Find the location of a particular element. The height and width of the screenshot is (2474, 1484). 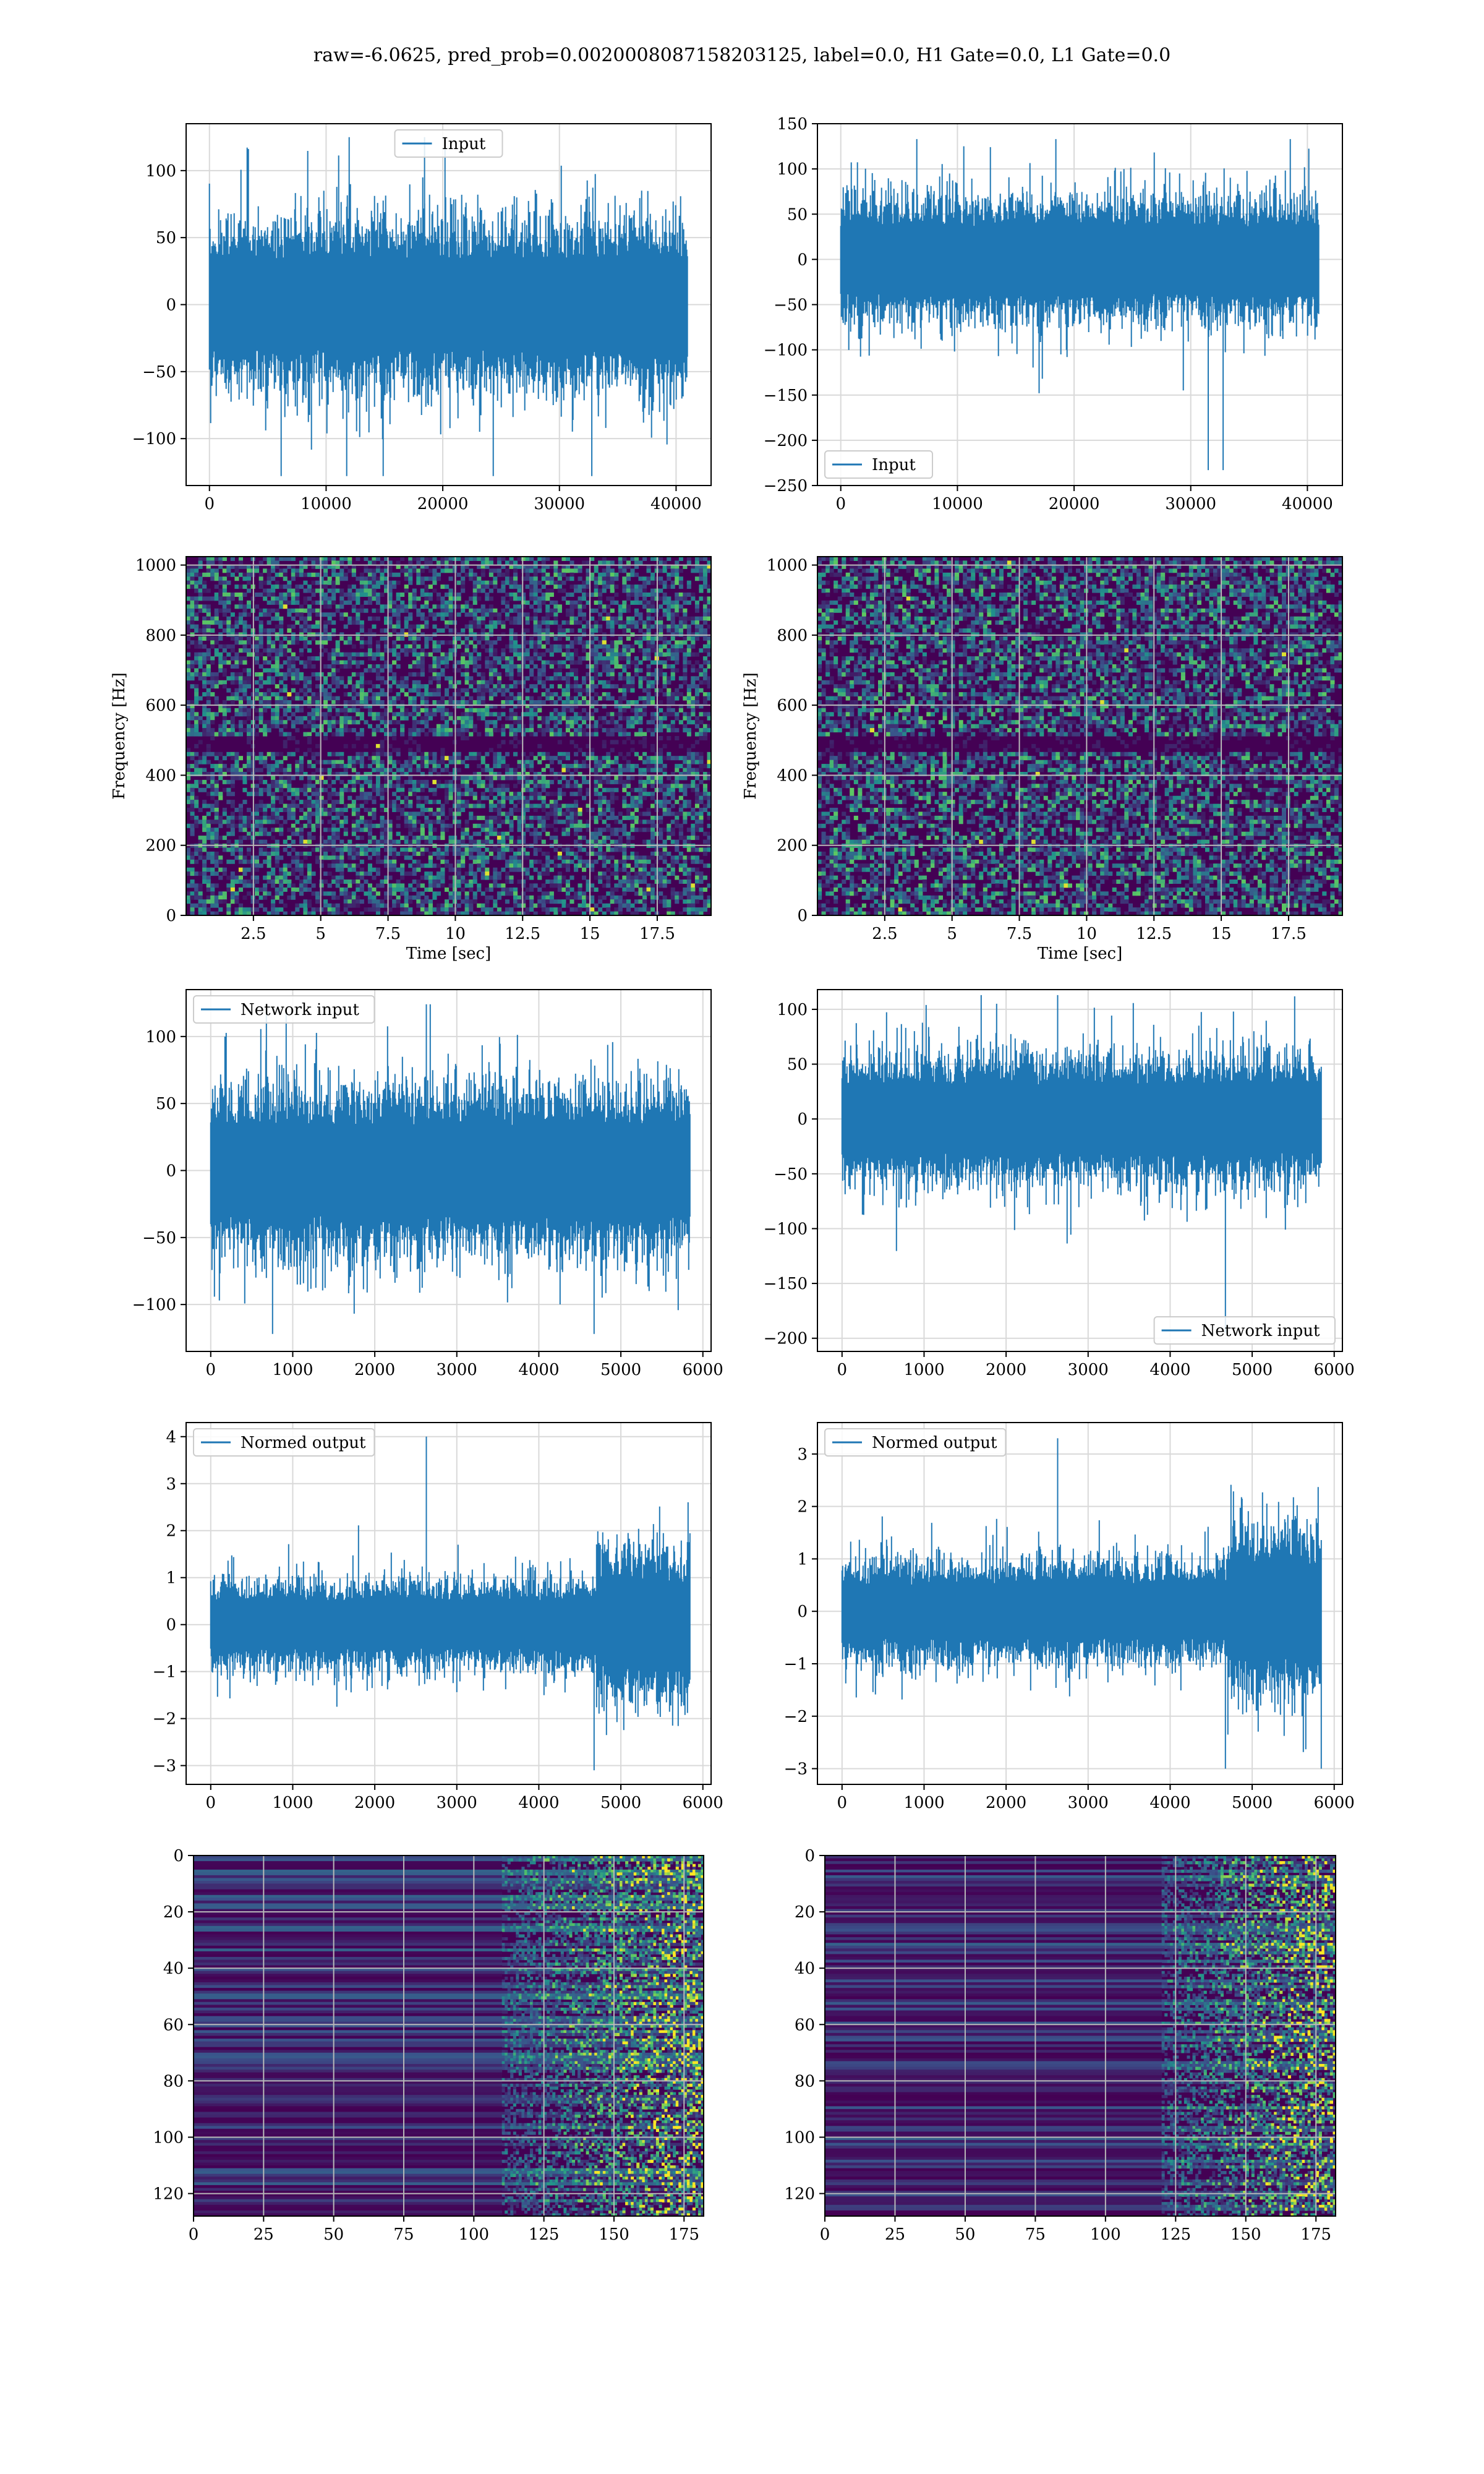

h1-network-input-legend-box is located at coordinates (284, 1009).